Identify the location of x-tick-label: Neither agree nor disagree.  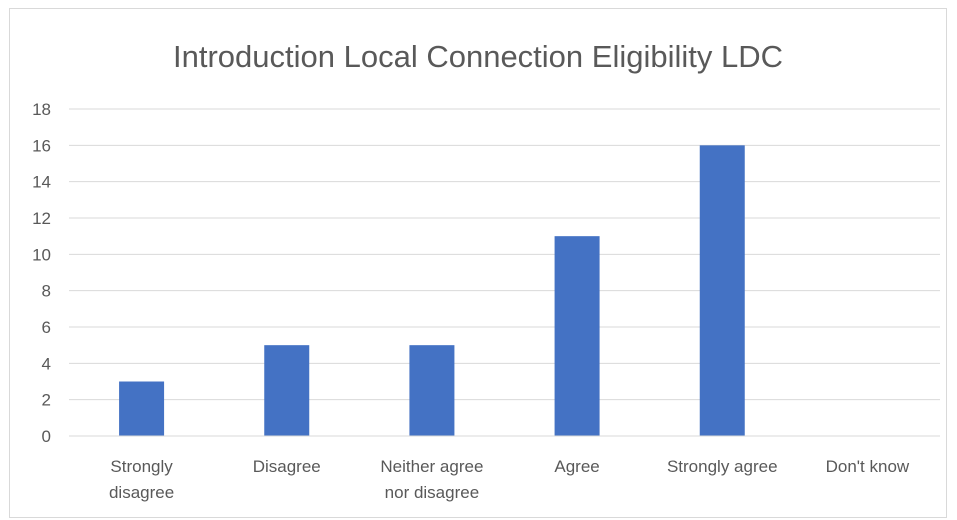
(431, 479).